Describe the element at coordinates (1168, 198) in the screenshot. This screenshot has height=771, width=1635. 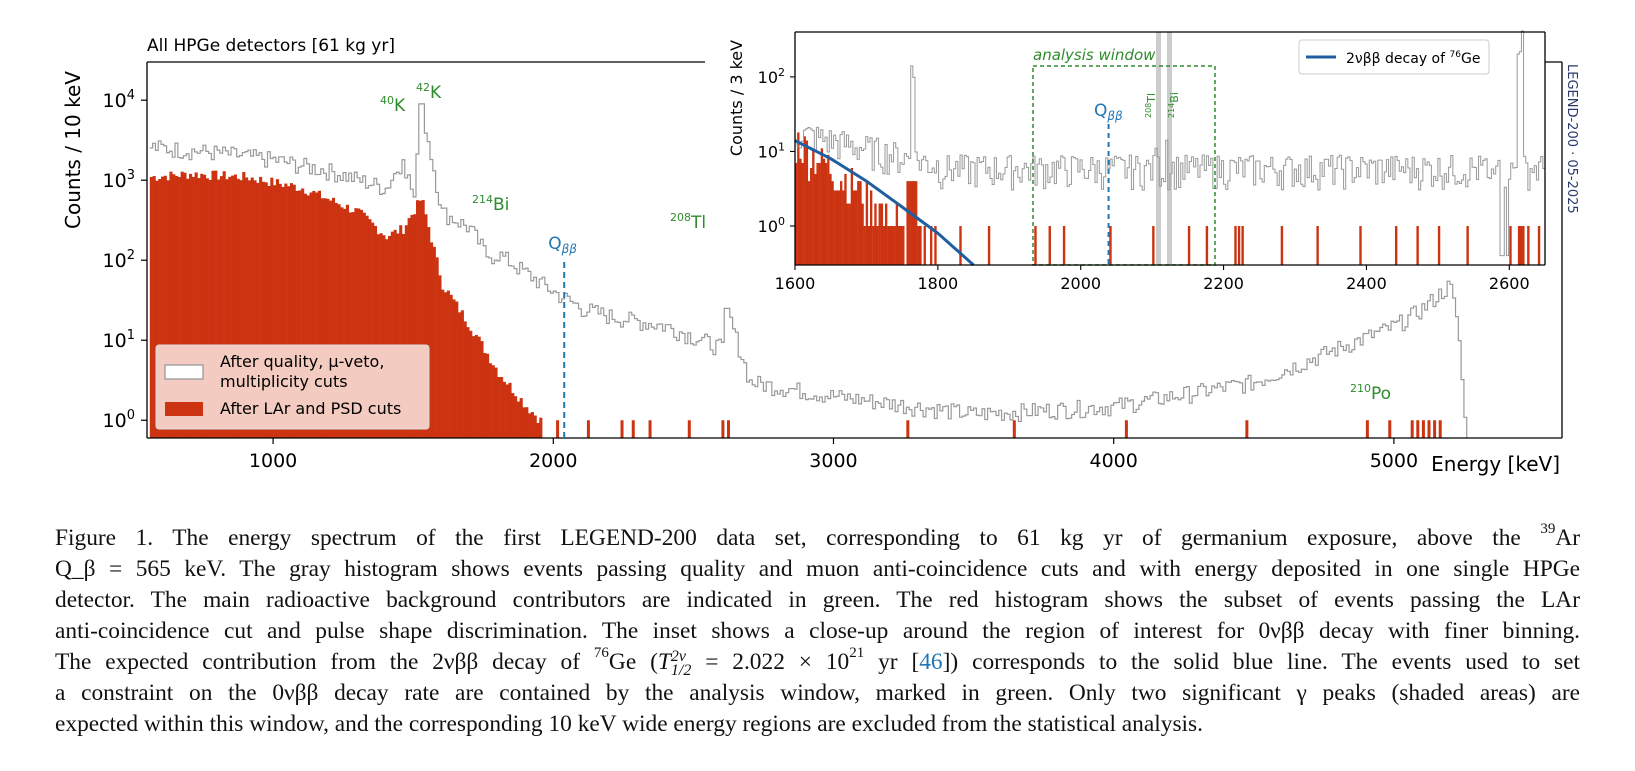
I see `inset-red-histogram` at that location.